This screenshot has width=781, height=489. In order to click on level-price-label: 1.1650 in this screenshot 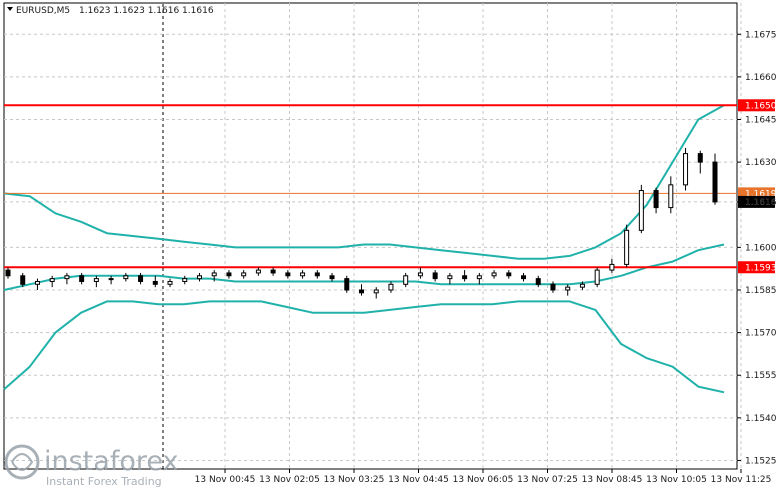, I will do `click(761, 106)`.